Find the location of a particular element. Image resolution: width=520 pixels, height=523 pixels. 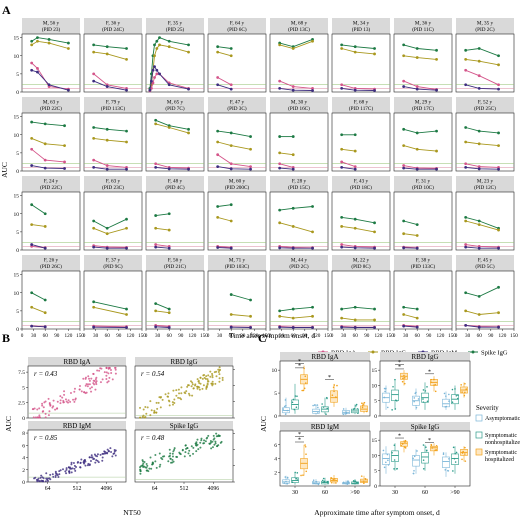

legend-title: Severity is located at coordinates (487, 408).